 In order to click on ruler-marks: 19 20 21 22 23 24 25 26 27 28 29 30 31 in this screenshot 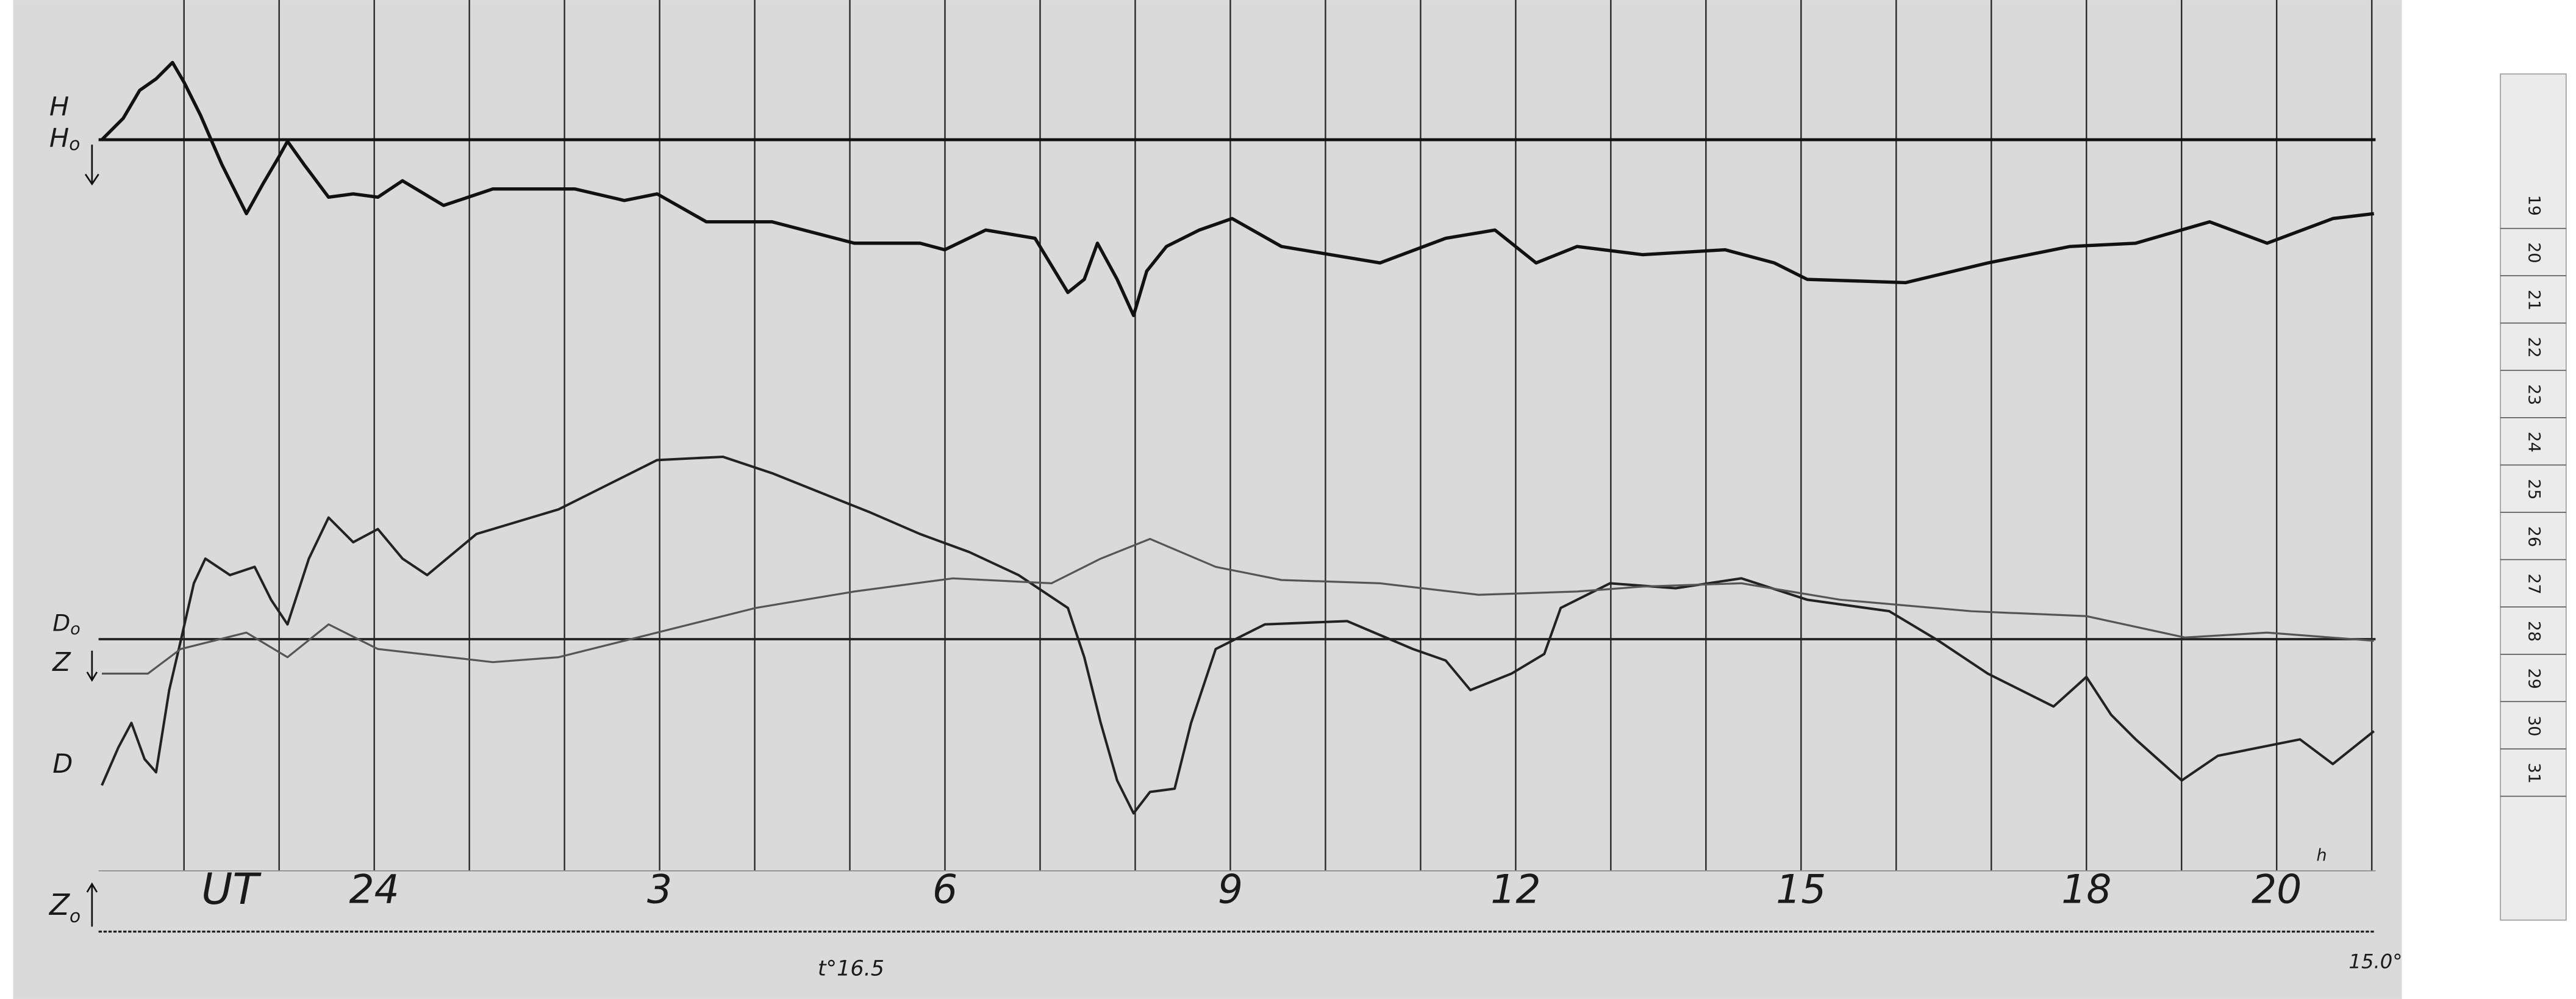, I will do `click(2533, 496)`.